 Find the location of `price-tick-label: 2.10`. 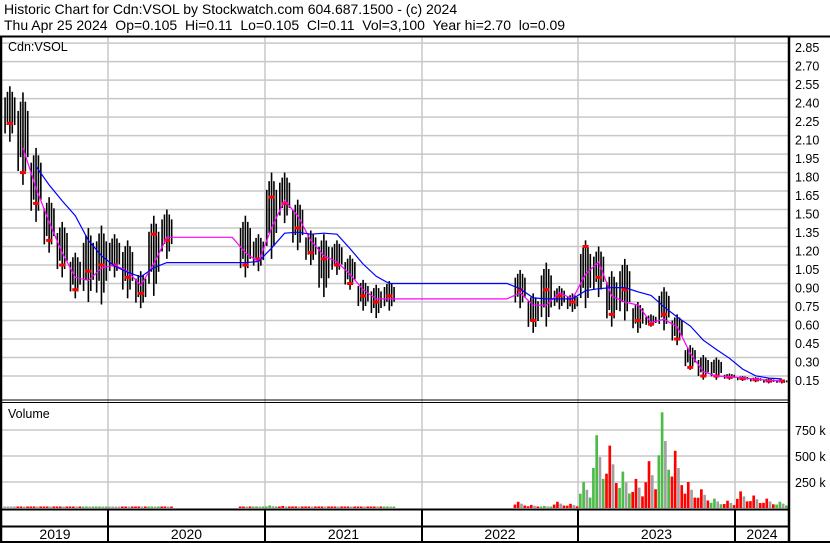

price-tick-label: 2.10 is located at coordinates (807, 141).